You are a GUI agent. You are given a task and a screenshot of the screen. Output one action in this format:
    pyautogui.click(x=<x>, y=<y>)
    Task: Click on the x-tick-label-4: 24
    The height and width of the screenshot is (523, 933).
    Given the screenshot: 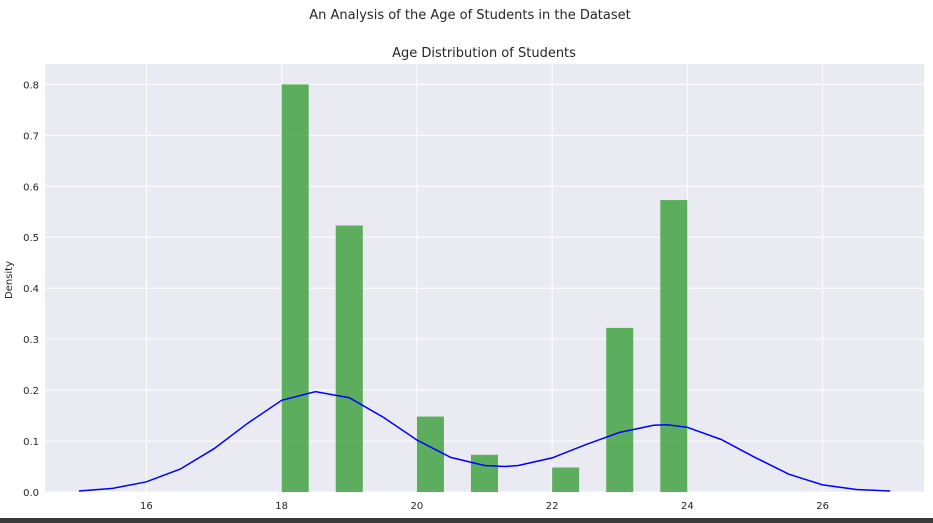 What is the action you would take?
    pyautogui.click(x=687, y=506)
    